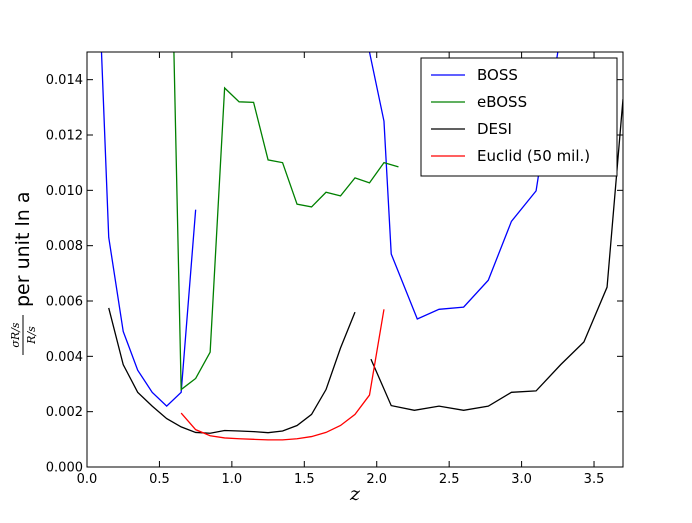 The image size is (692, 523). I want to click on x-tick-label: 1.5, so click(304, 479).